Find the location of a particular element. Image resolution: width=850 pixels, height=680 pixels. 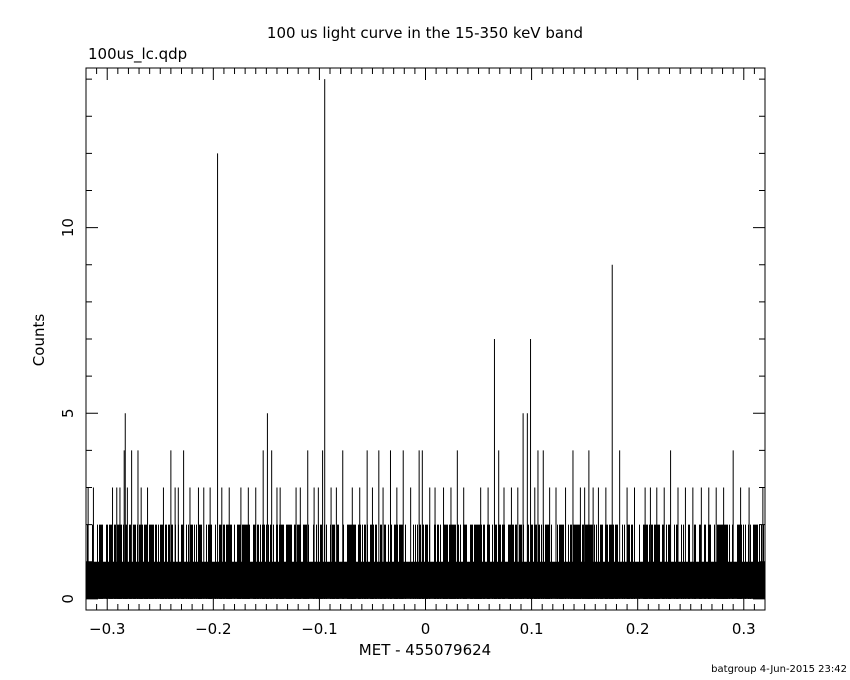

y-axis-label: Counts is located at coordinates (39, 340).